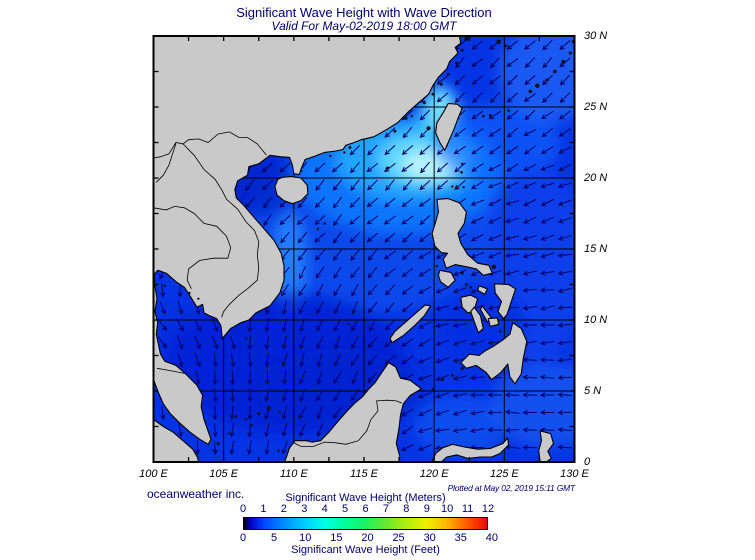 This screenshot has width=755, height=560. Describe the element at coordinates (406, 509) in the screenshot. I see `colorbar-meters-tick: 8` at that location.